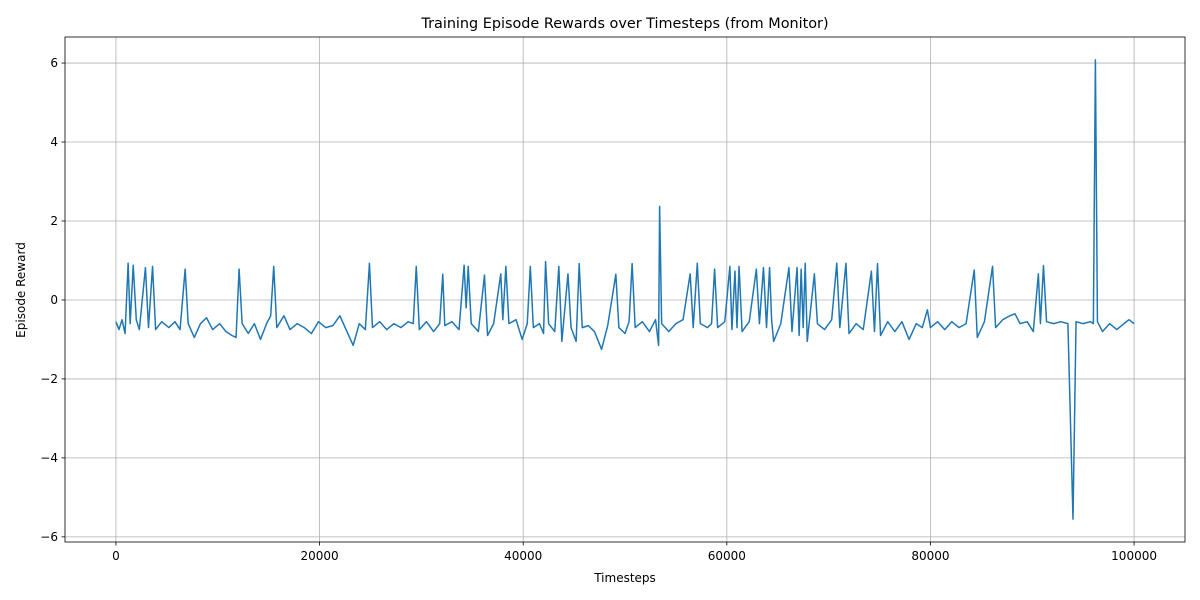 The height and width of the screenshot is (600, 1200). I want to click on x-tick-label: 80000, so click(930, 556).